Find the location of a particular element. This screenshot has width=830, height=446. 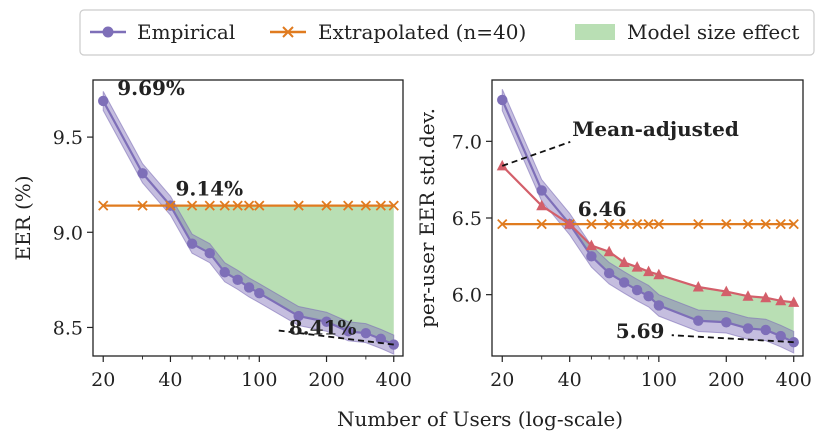

left-ytick-label: 8.5 is located at coordinates (68, 328).